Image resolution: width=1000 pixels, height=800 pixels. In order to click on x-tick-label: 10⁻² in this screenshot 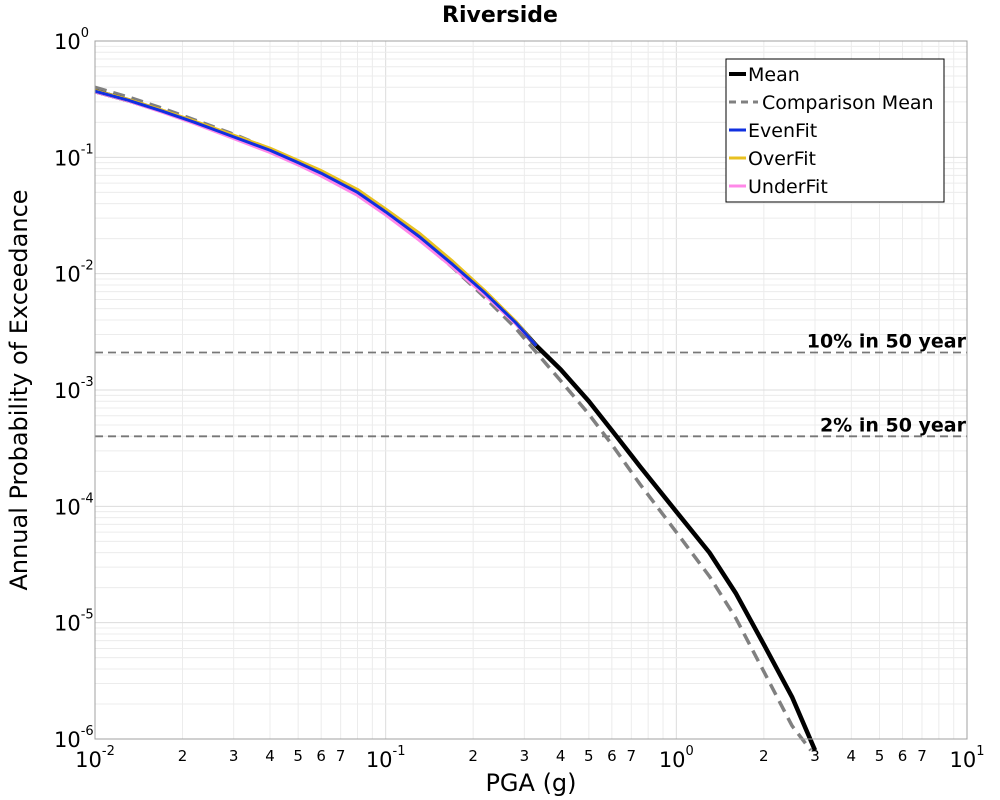, I will do `click(95, 758)`.